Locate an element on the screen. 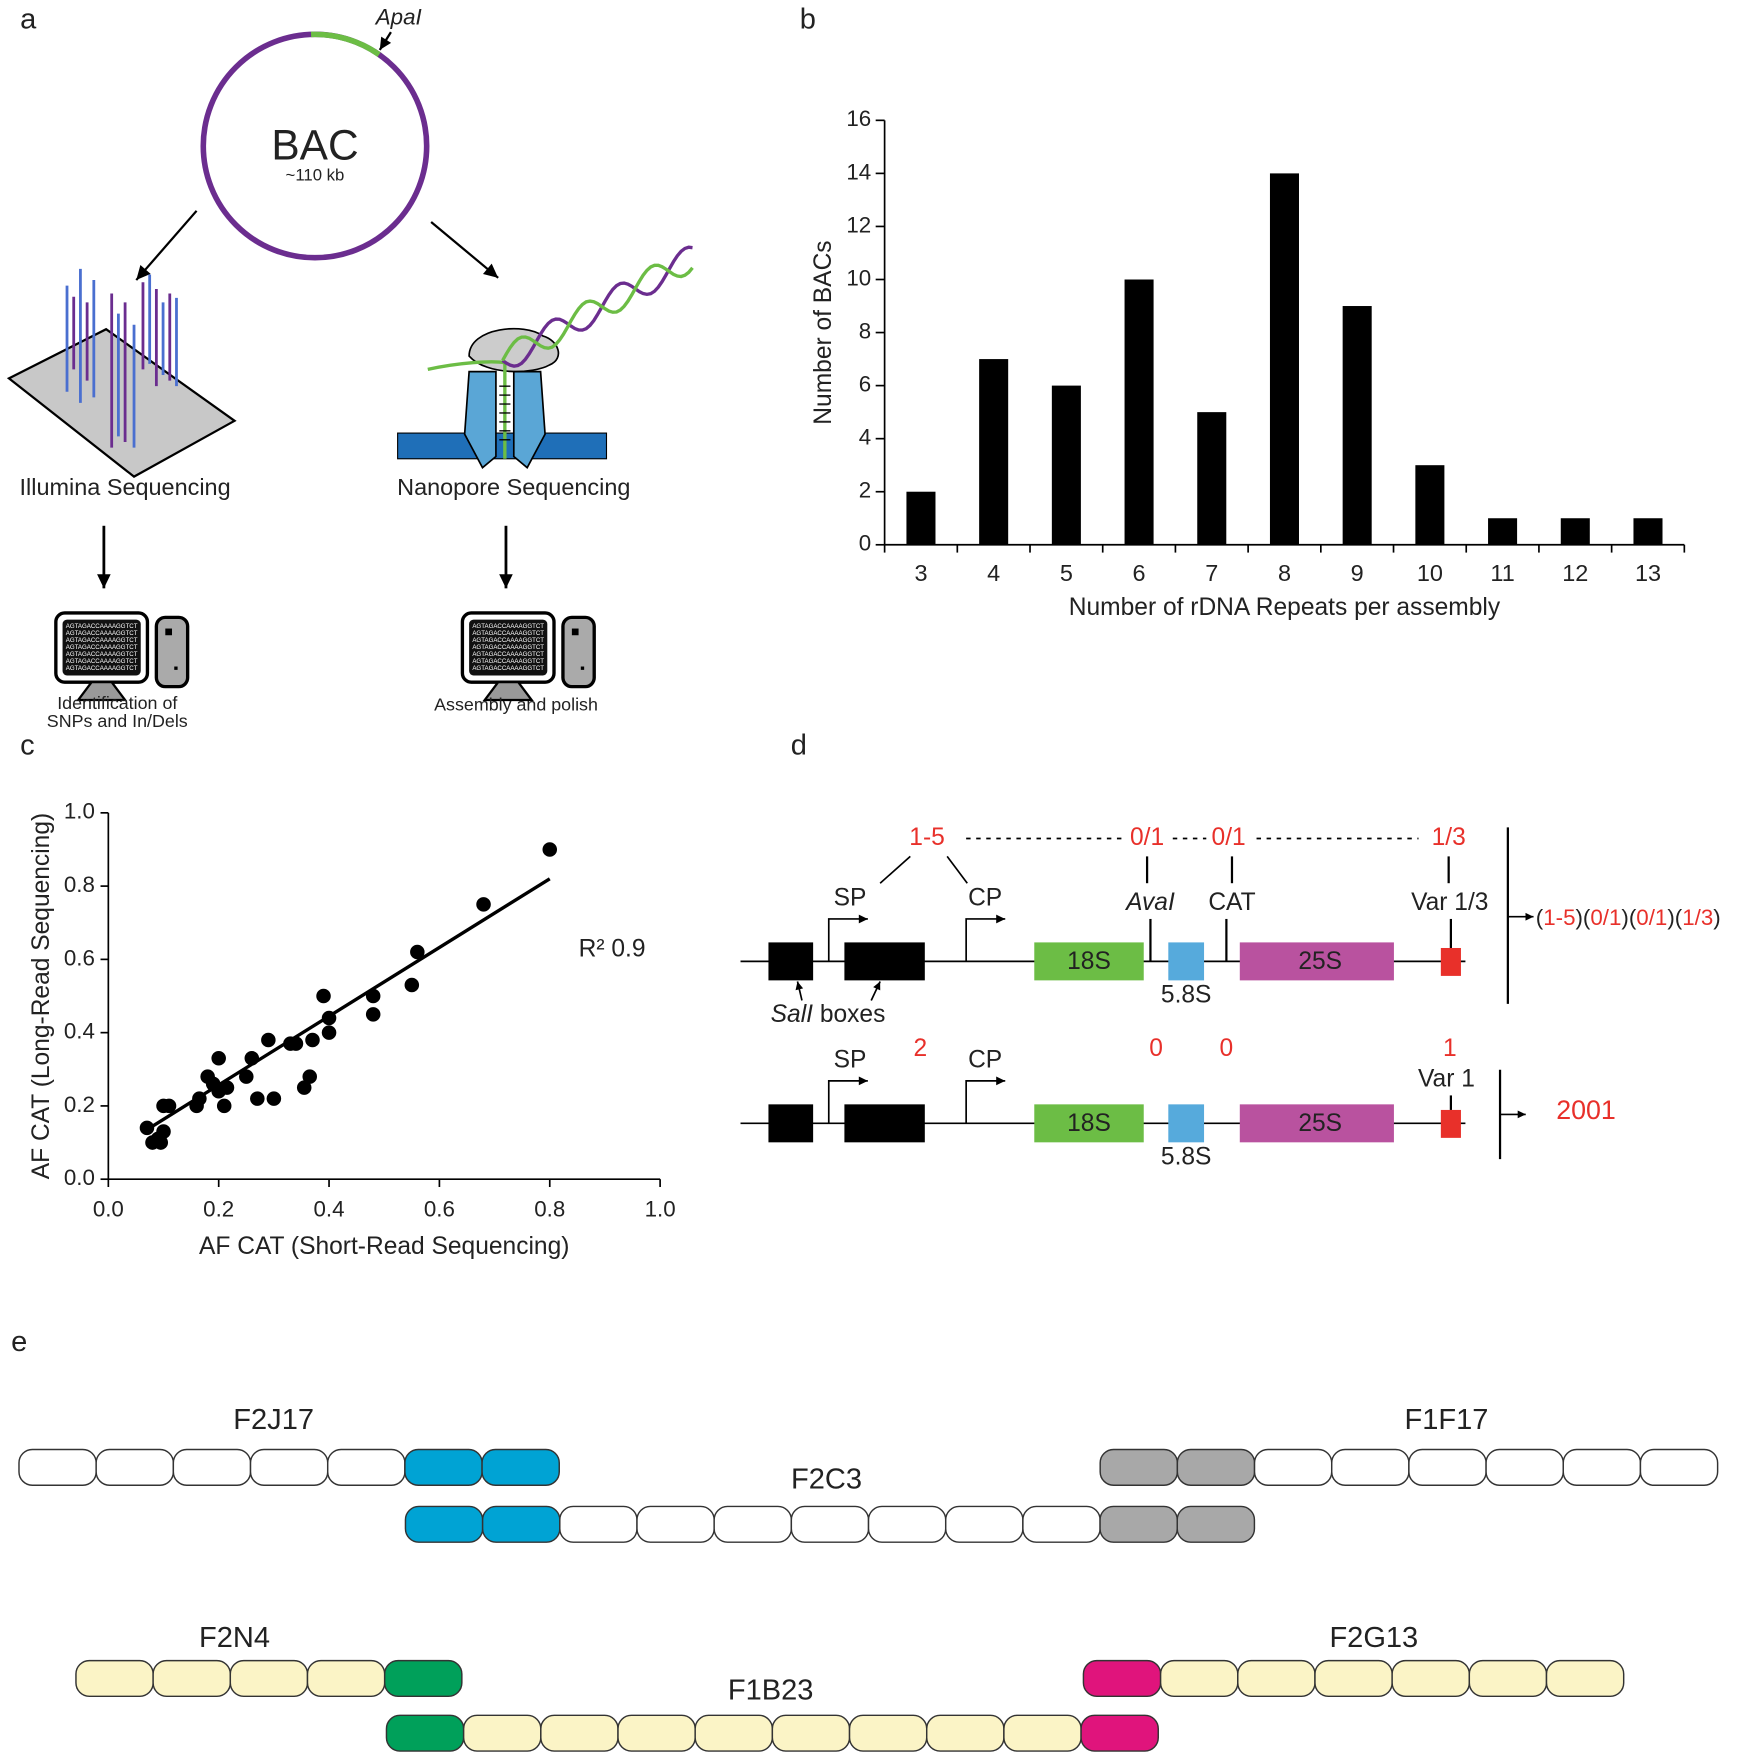 This screenshot has width=1748, height=1753. clone-label: F1F17 is located at coordinates (1446, 1420).